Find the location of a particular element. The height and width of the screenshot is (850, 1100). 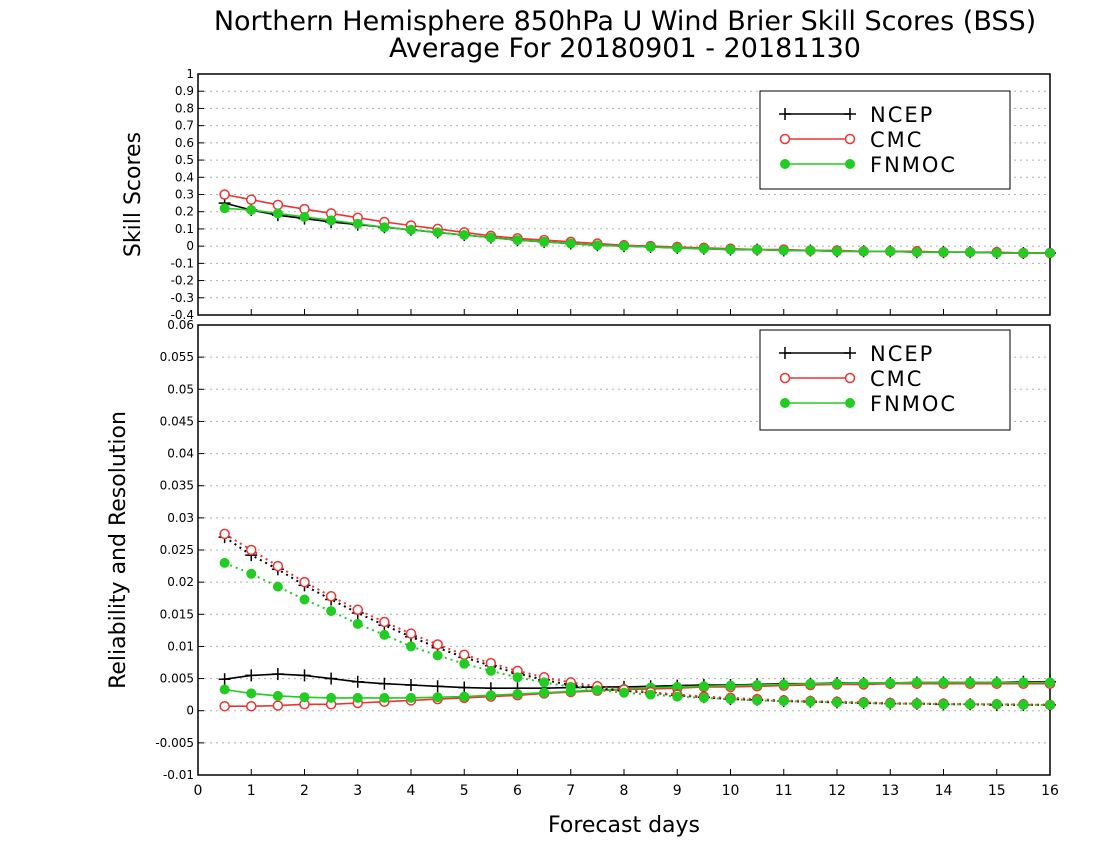

y-tick-label: 0.005 is located at coordinates (177, 679).